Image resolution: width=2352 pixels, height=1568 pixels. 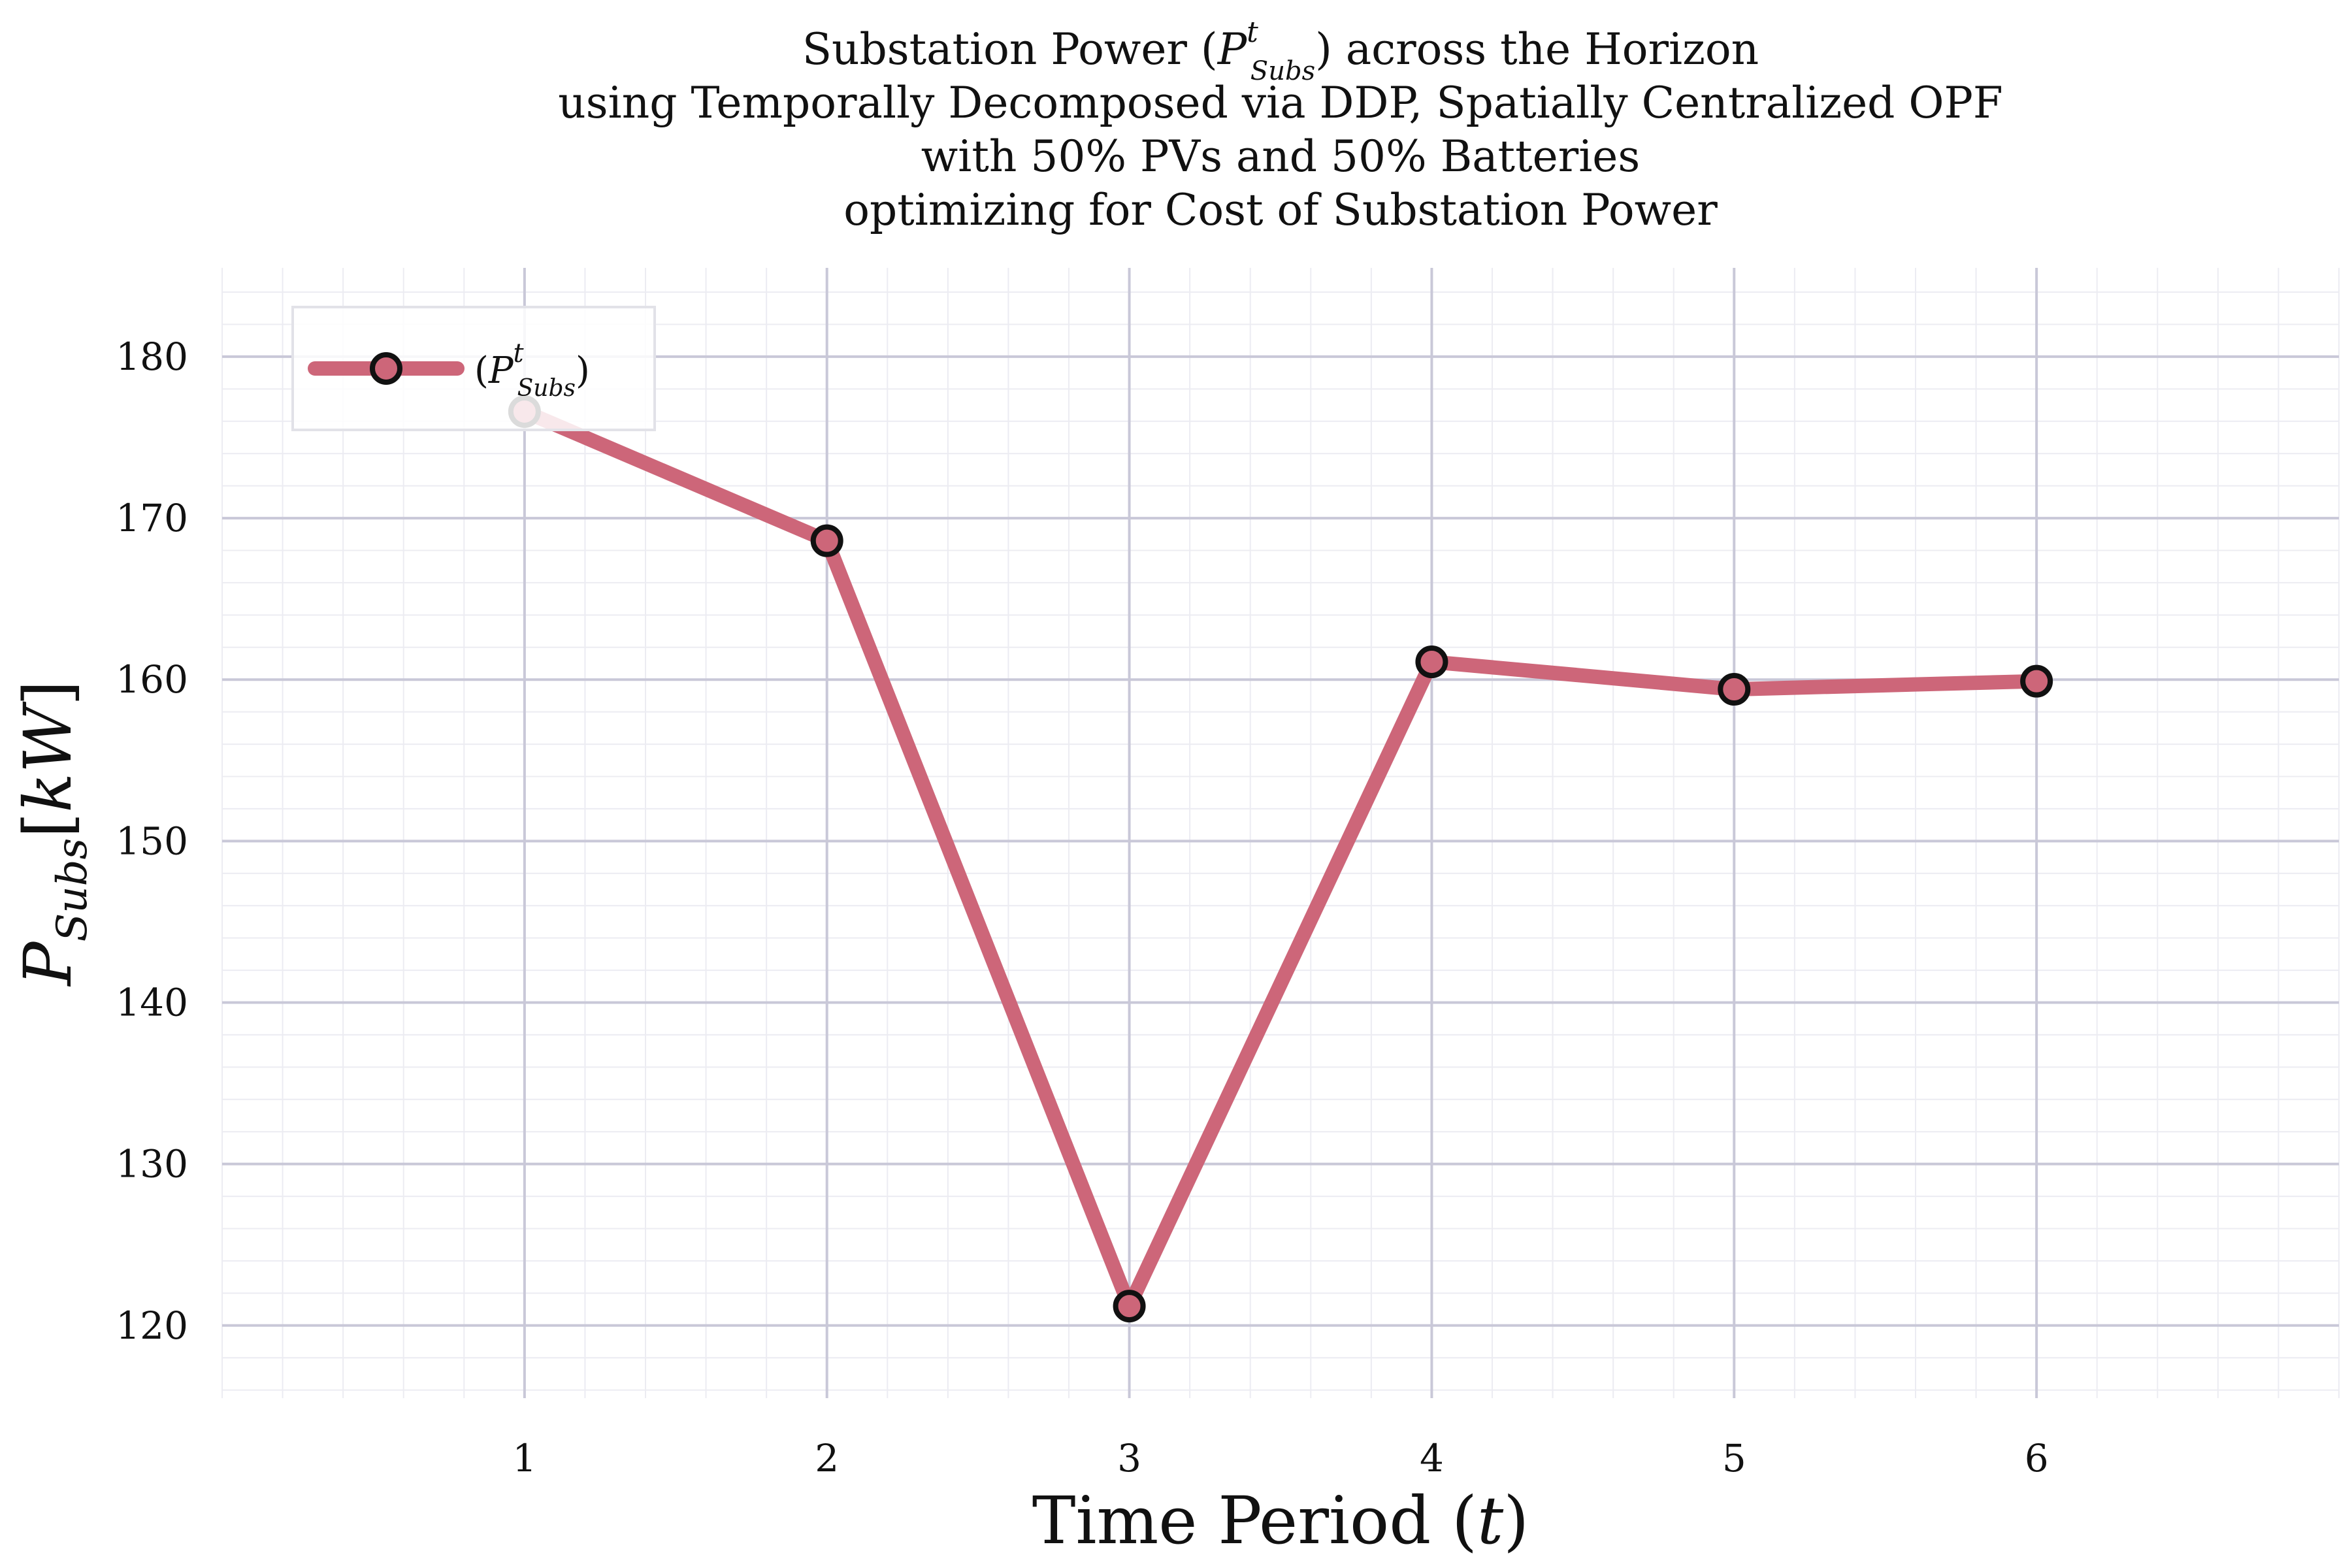 I want to click on title-line-4: optimizing for Cost of Substation Power, so click(x=1280, y=210).